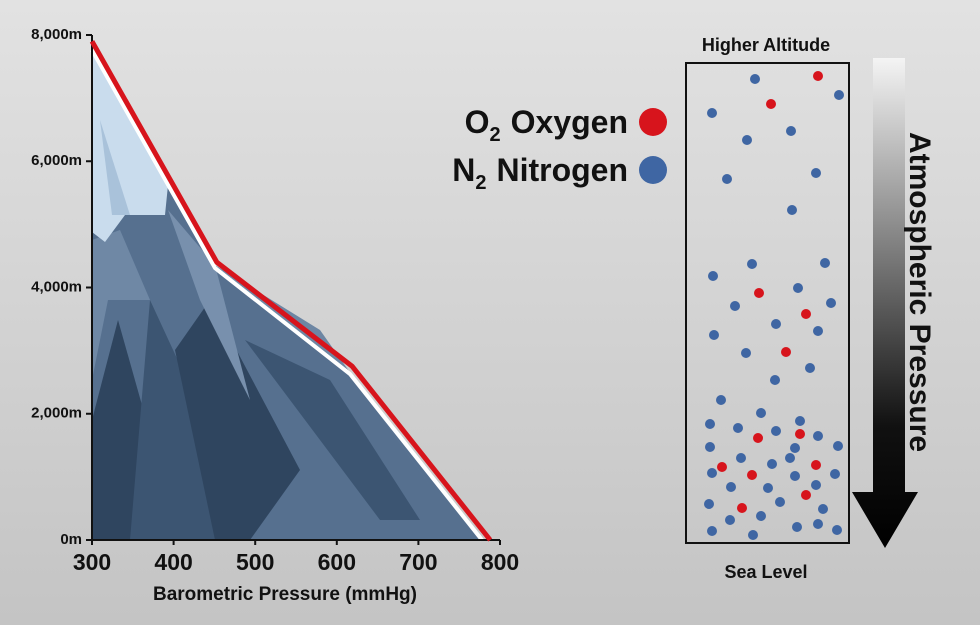  What do you see at coordinates (92, 562) in the screenshot?
I see `x-tick-label: 300` at bounding box center [92, 562].